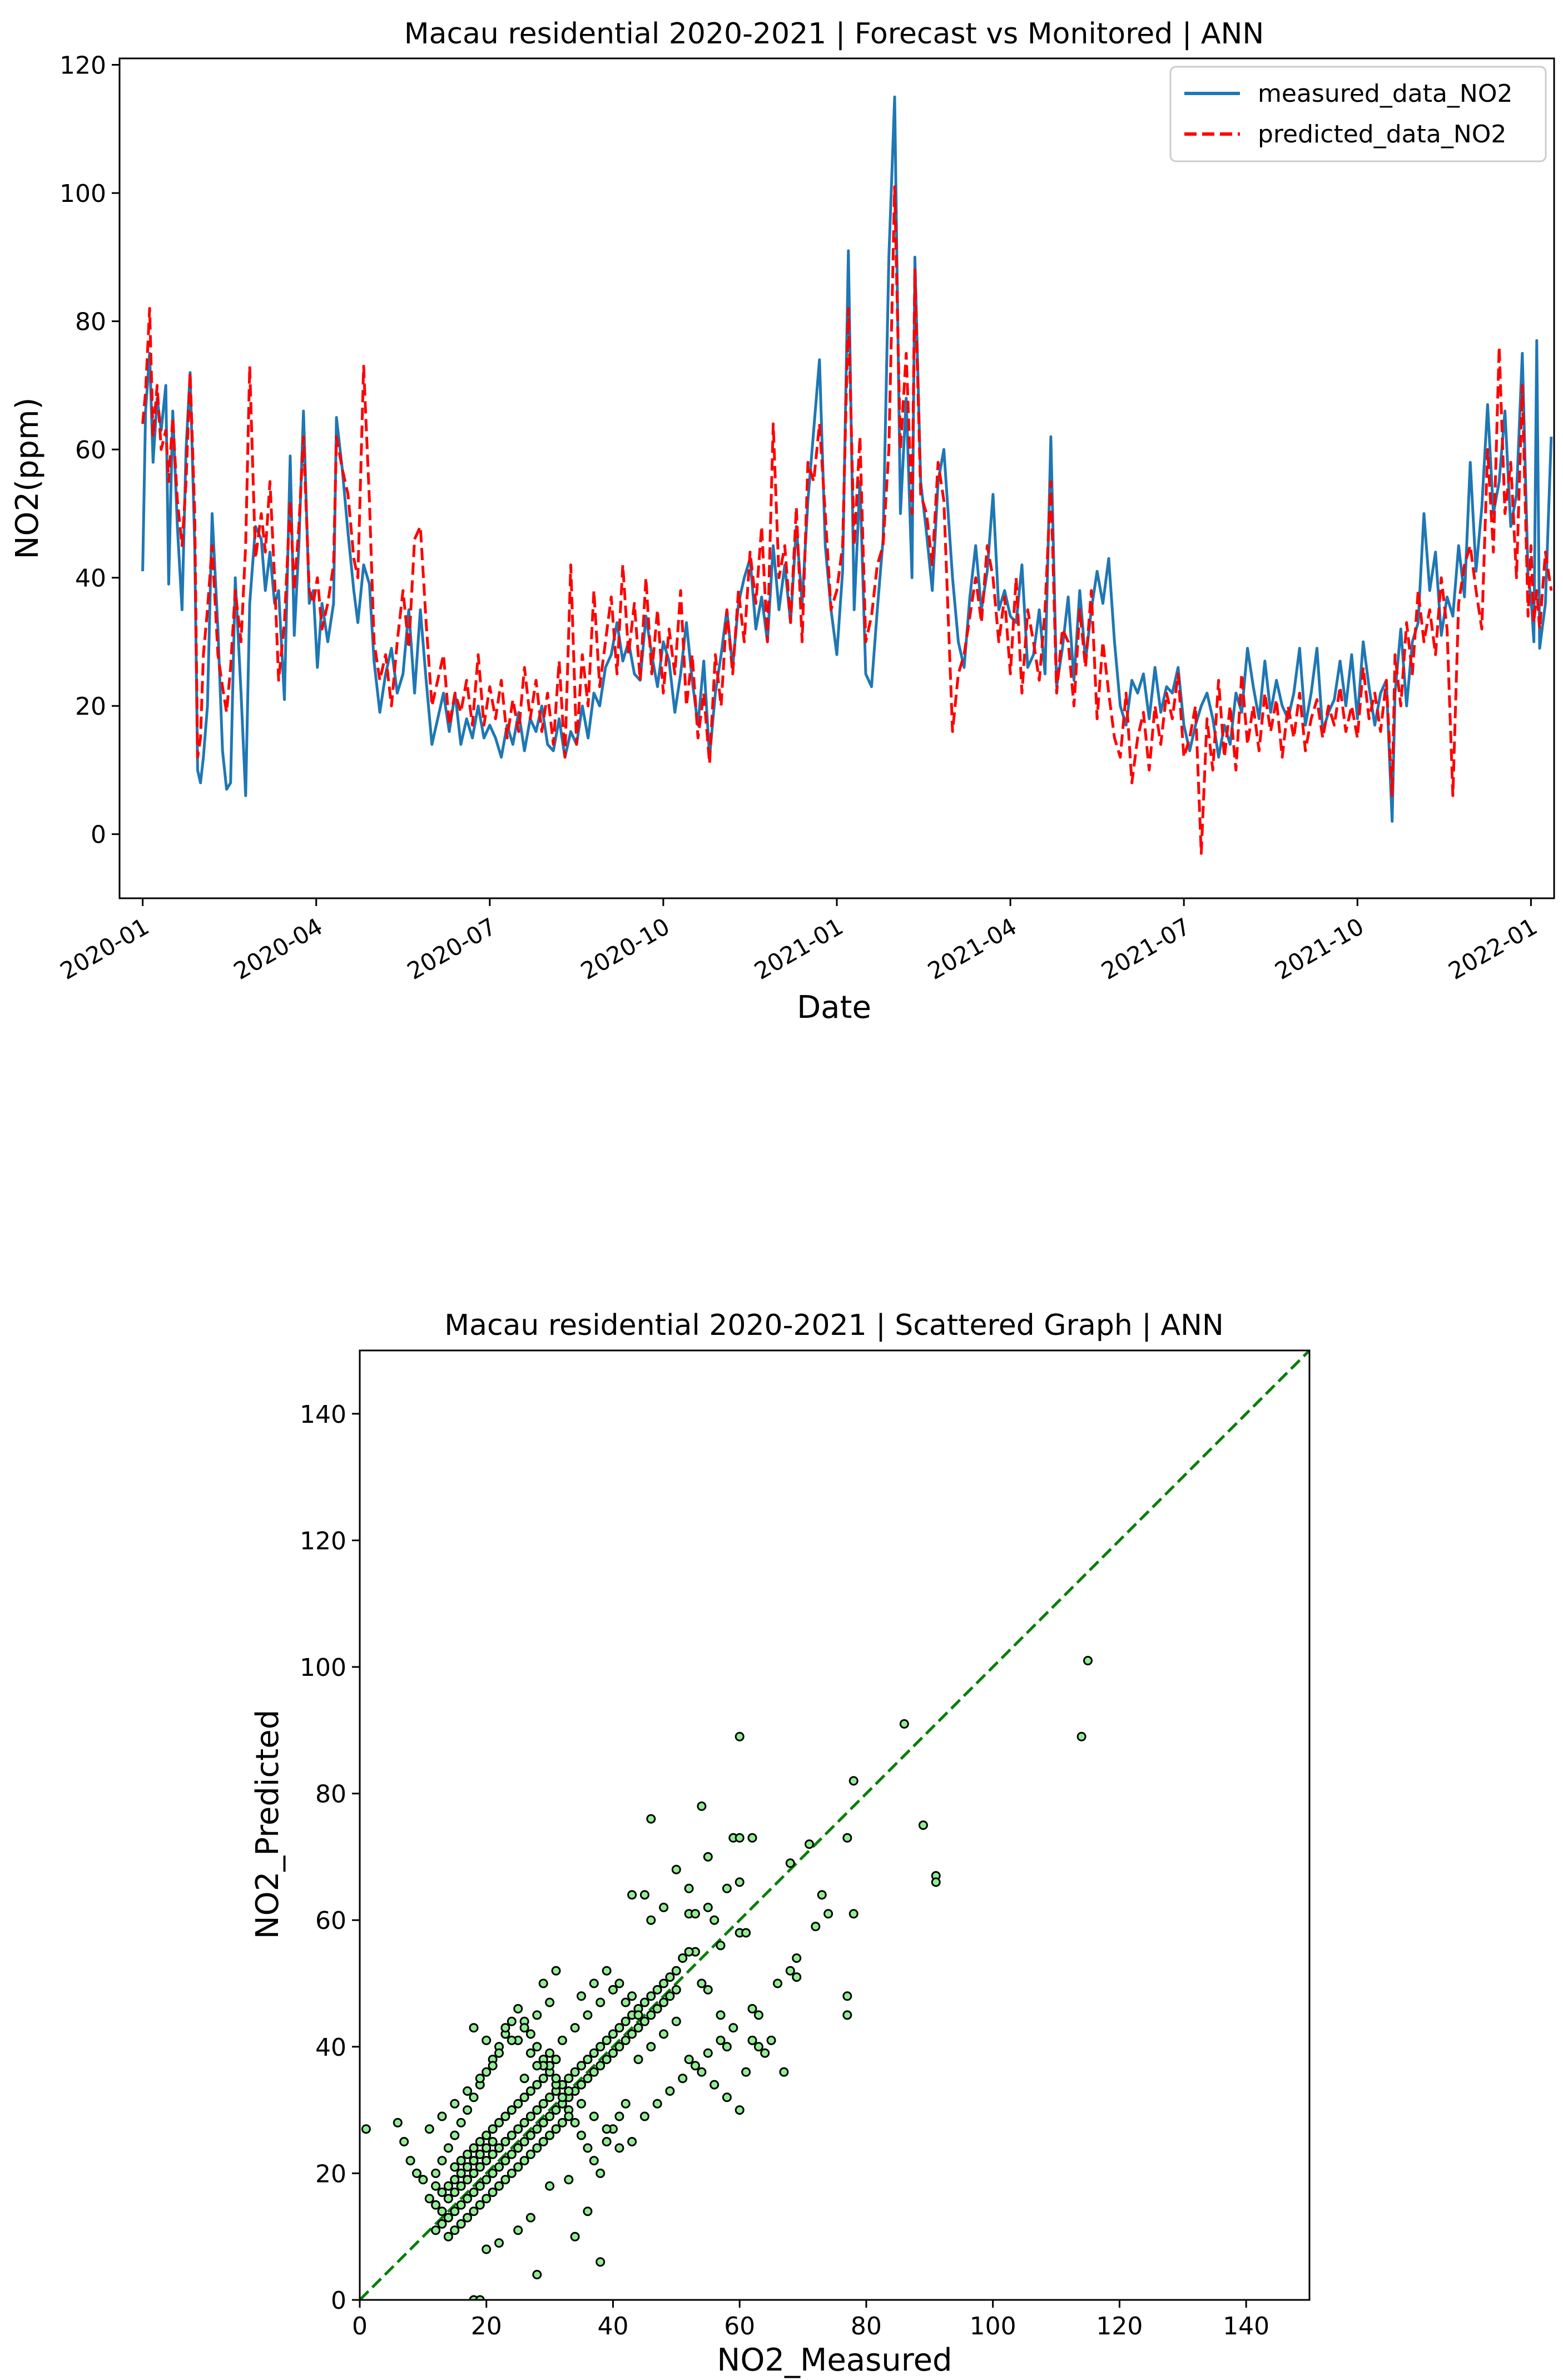  I want to click on scatter-ylabel: NO2_Predicted, so click(268, 1824).